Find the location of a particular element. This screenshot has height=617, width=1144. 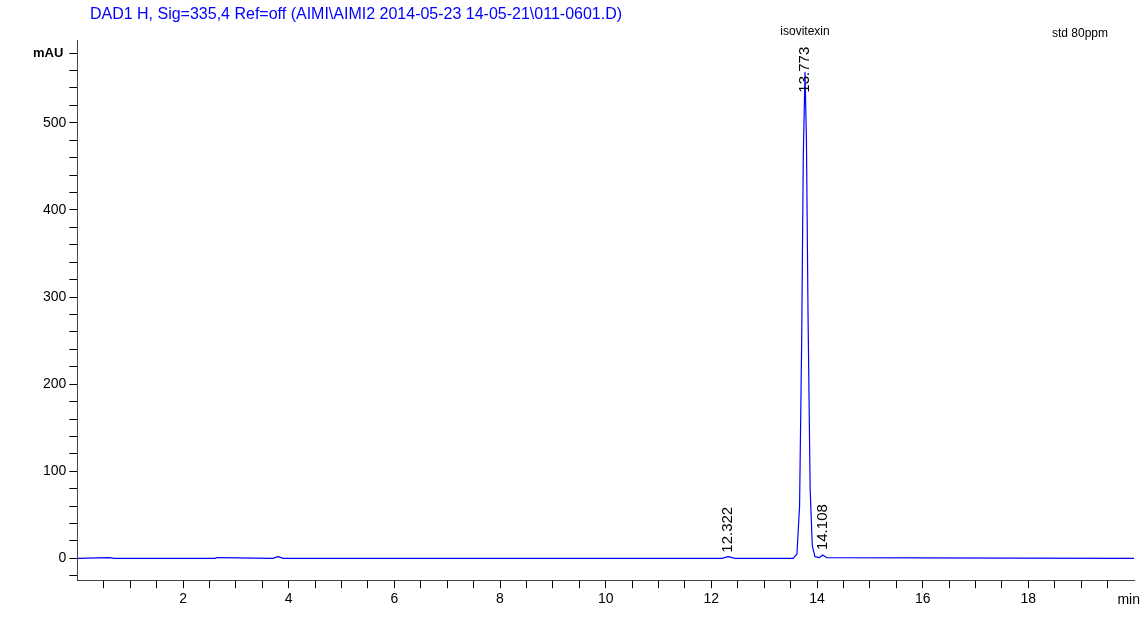

annotation: 13.773 is located at coordinates (804, 69).